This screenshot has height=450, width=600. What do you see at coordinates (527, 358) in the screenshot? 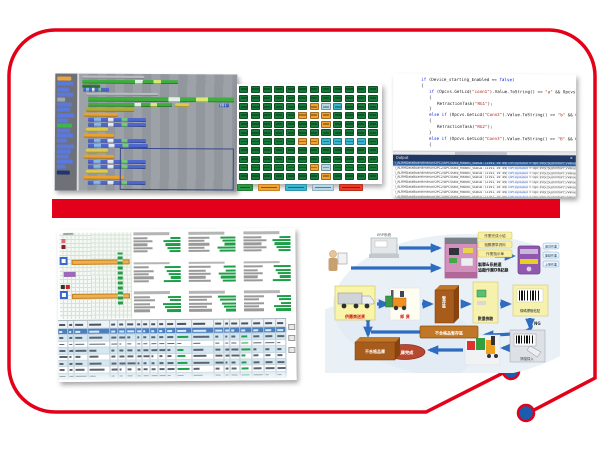
I see `scan-label: 掃描錄入` at bounding box center [527, 358].